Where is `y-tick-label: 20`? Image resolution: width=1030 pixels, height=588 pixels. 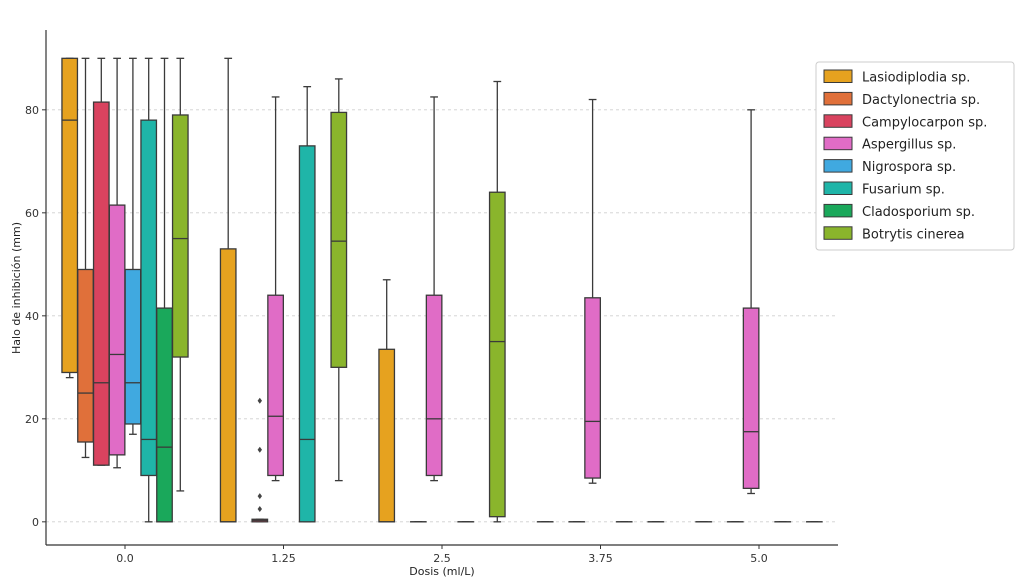 y-tick-label: 20 is located at coordinates (32, 419).